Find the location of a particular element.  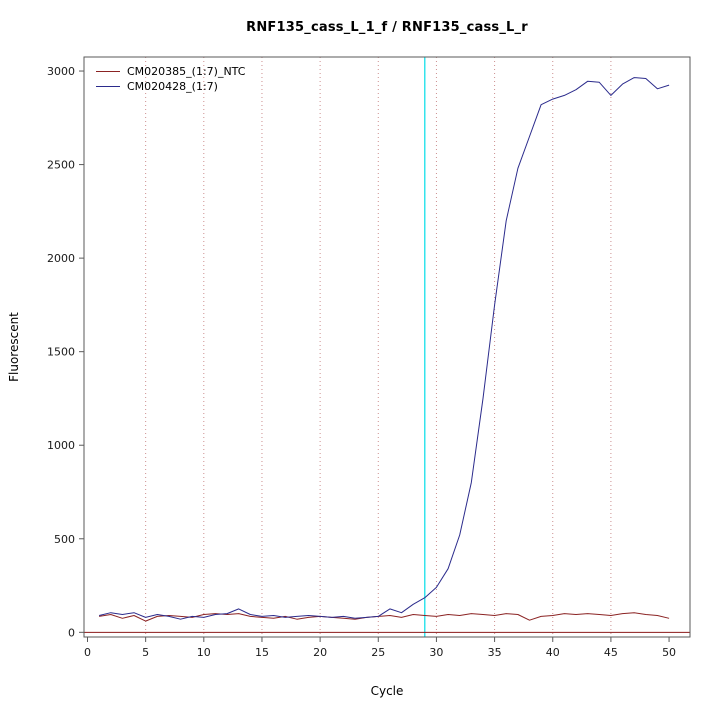

y-tick-label: 0 is located at coordinates (71, 632).